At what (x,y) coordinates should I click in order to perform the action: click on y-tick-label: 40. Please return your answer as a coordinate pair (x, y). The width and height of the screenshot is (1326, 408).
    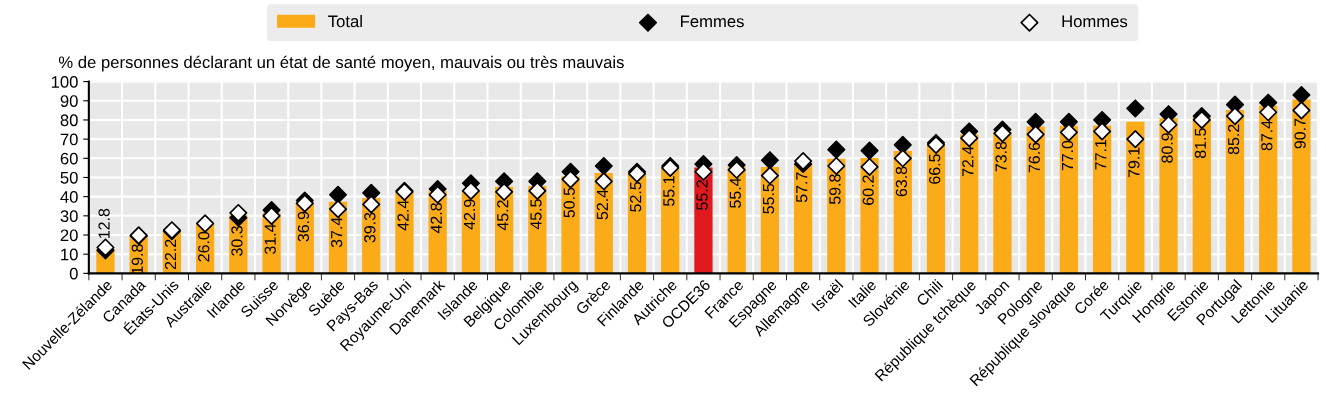
    Looking at the image, I should click on (69, 197).